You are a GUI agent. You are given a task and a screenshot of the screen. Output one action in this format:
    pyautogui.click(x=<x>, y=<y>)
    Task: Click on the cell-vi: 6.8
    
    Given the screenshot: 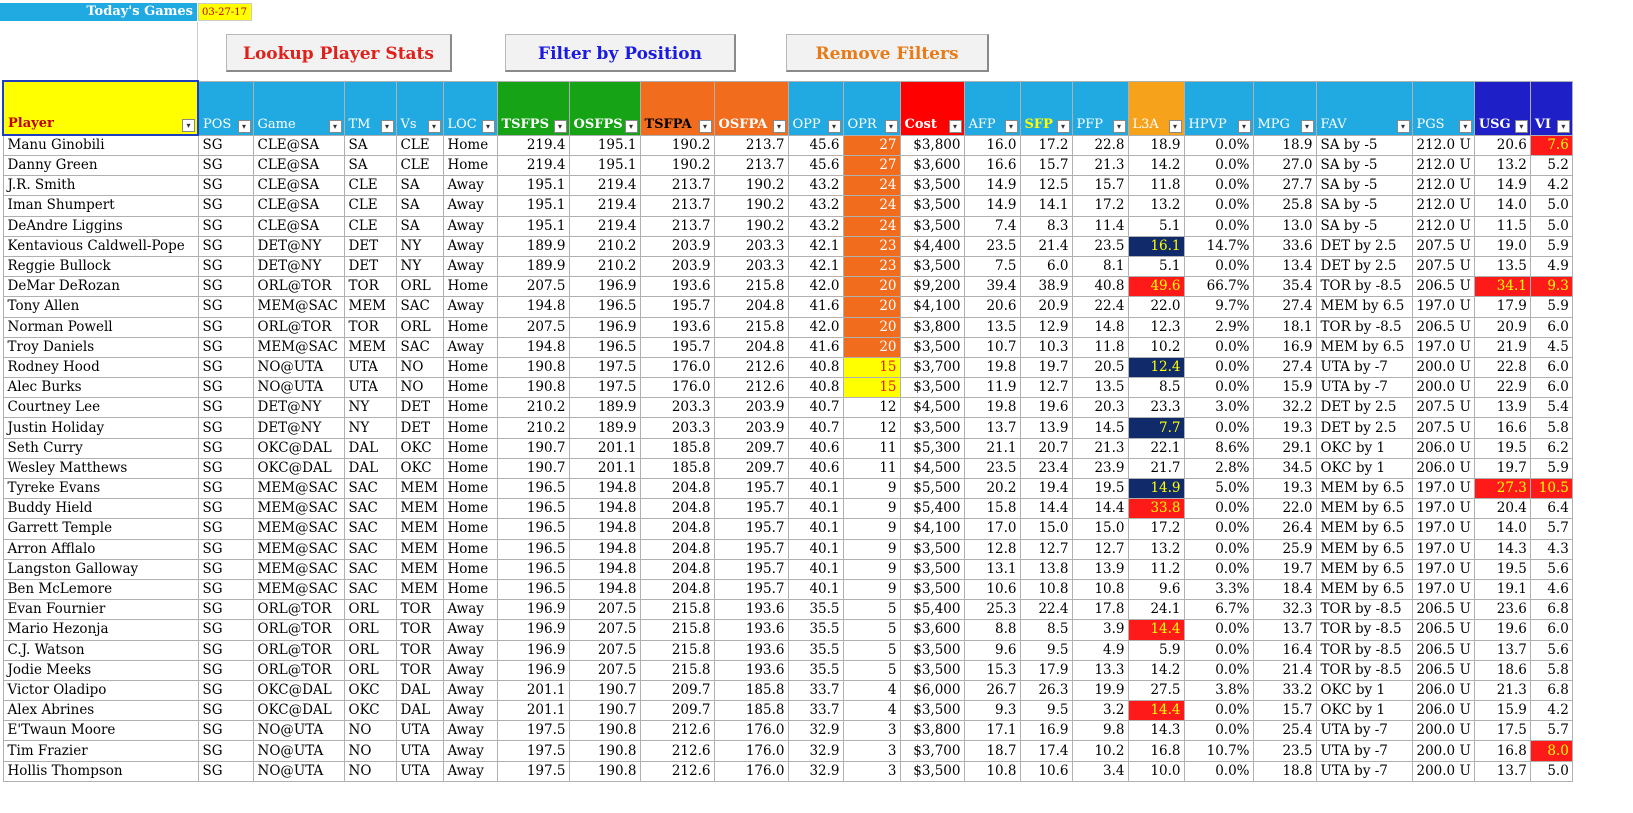 What is the action you would take?
    pyautogui.click(x=1551, y=610)
    